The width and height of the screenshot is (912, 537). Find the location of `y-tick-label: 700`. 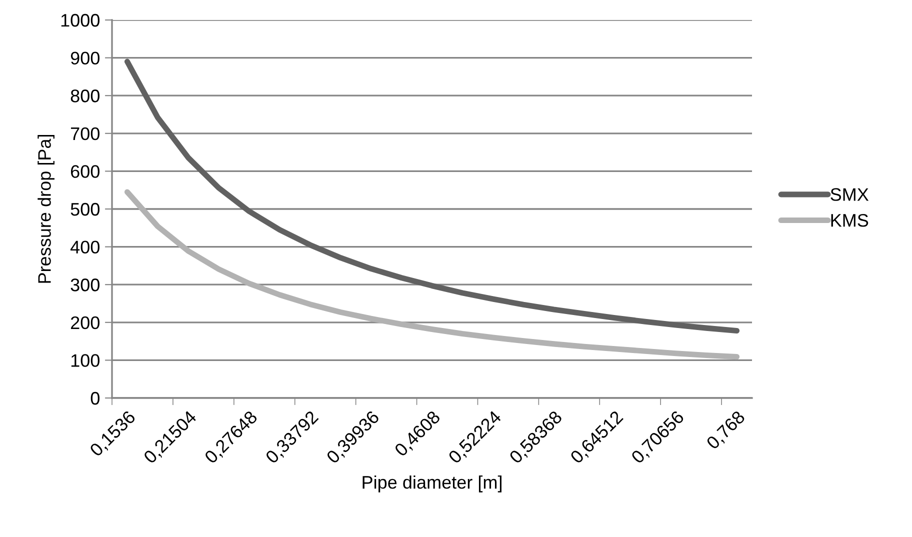

y-tick-label: 700 is located at coordinates (85, 133).